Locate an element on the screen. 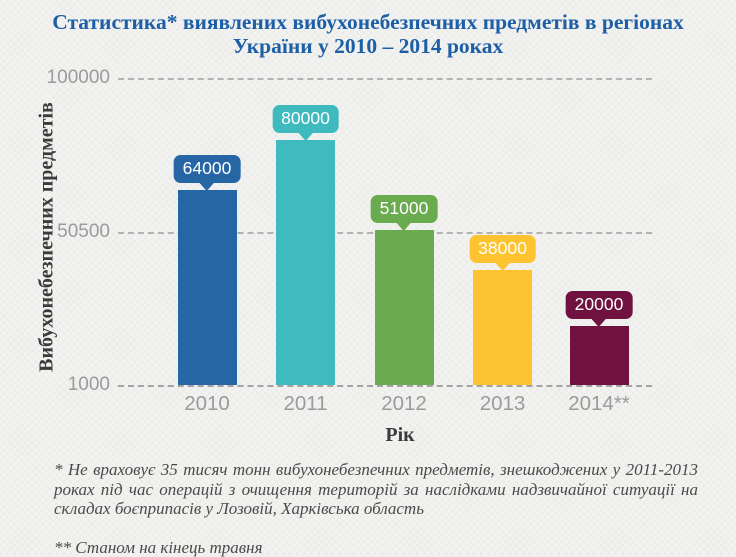 The height and width of the screenshot is (557, 736). x-tick-label: 2010 is located at coordinates (207, 404).